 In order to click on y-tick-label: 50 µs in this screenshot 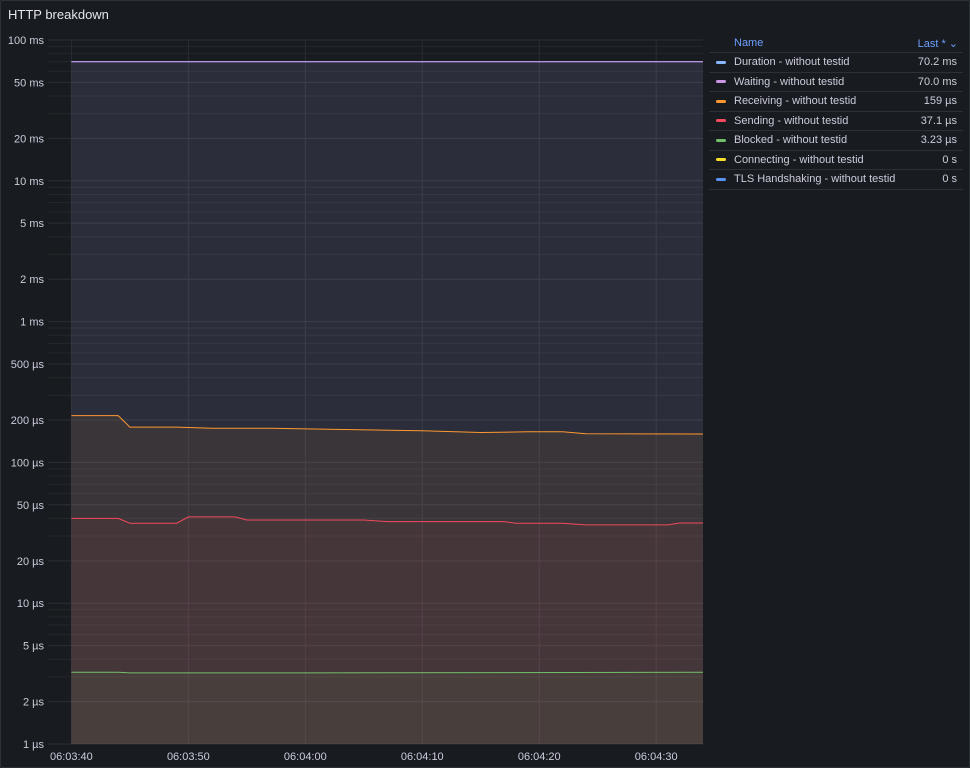, I will do `click(31, 506)`.